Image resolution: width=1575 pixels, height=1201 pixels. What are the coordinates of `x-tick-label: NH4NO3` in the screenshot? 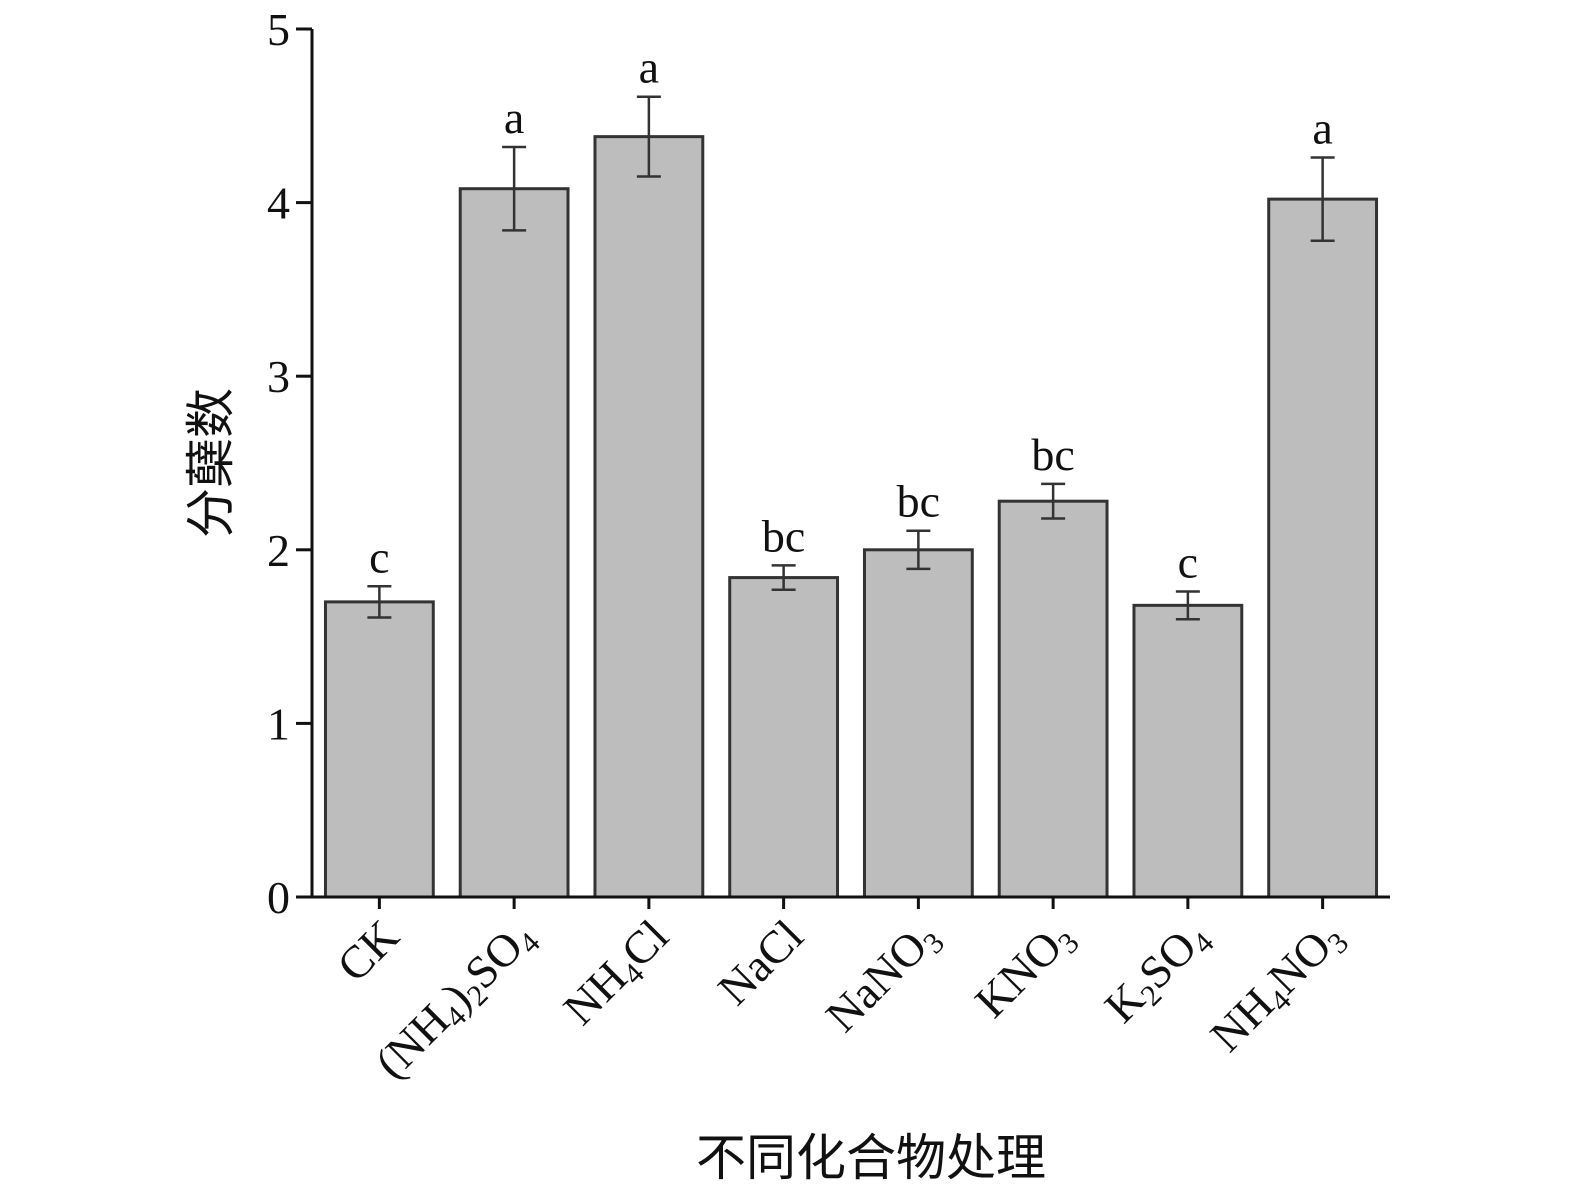 It's located at (1277, 987).